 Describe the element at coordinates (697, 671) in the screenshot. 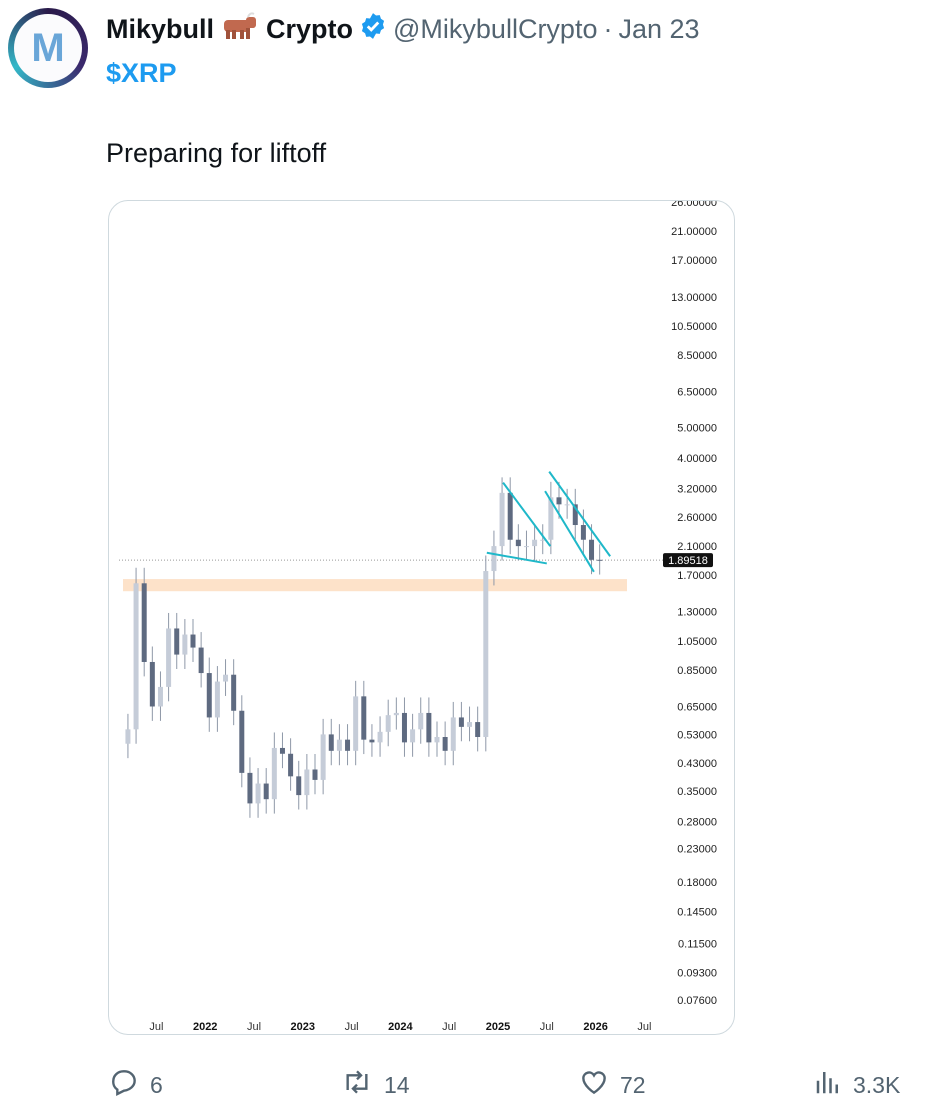

I see `y-tick-label: 0.85000` at that location.